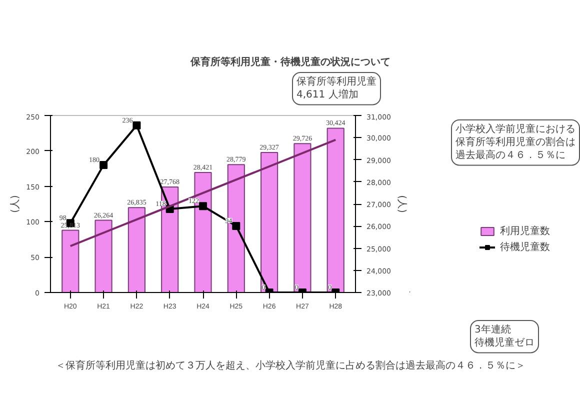 The image size is (580, 410). What do you see at coordinates (525, 247) in the screenshot?
I see `legend-label: 待機児童数` at bounding box center [525, 247].